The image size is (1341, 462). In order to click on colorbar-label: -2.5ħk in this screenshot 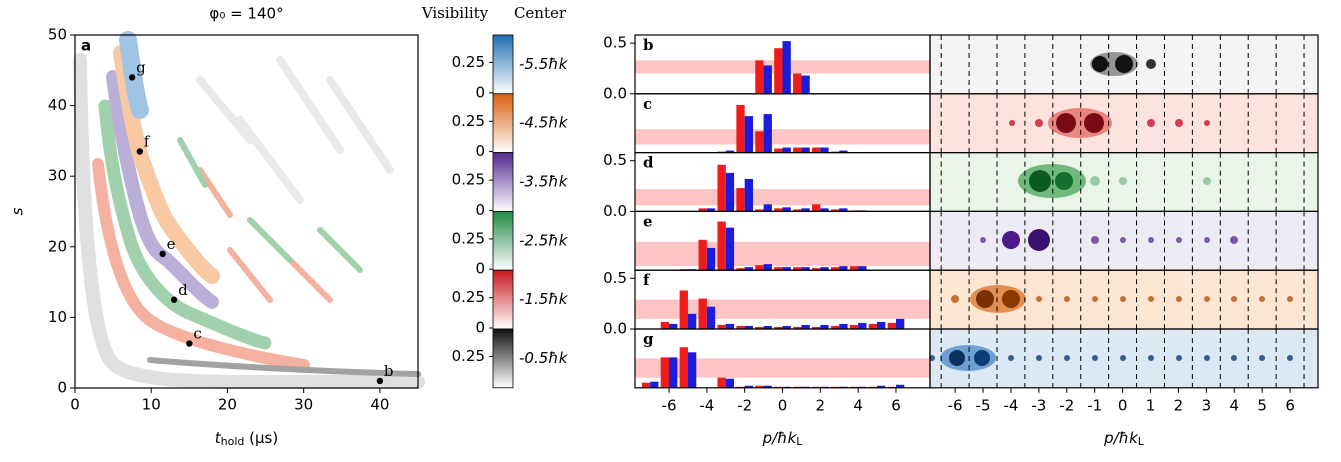, I will do `click(544, 240)`.